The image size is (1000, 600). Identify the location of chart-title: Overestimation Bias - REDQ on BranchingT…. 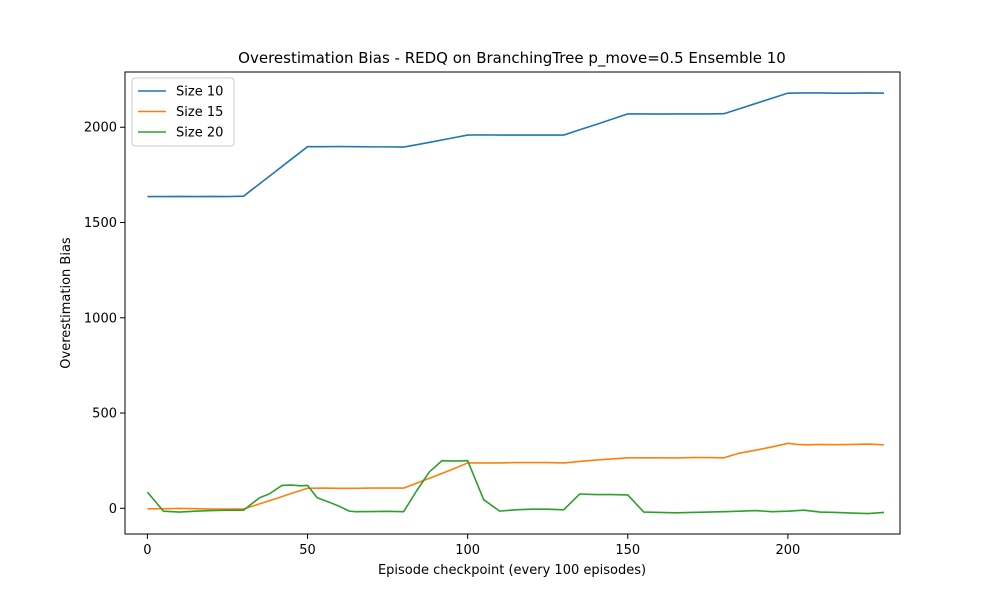
(512, 58).